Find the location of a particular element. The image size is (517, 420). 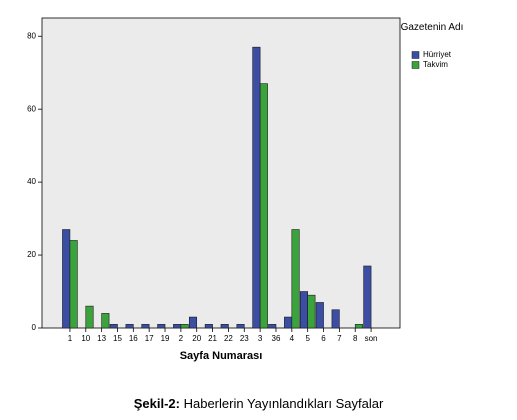

x-tick-label: 36 is located at coordinates (276, 338).